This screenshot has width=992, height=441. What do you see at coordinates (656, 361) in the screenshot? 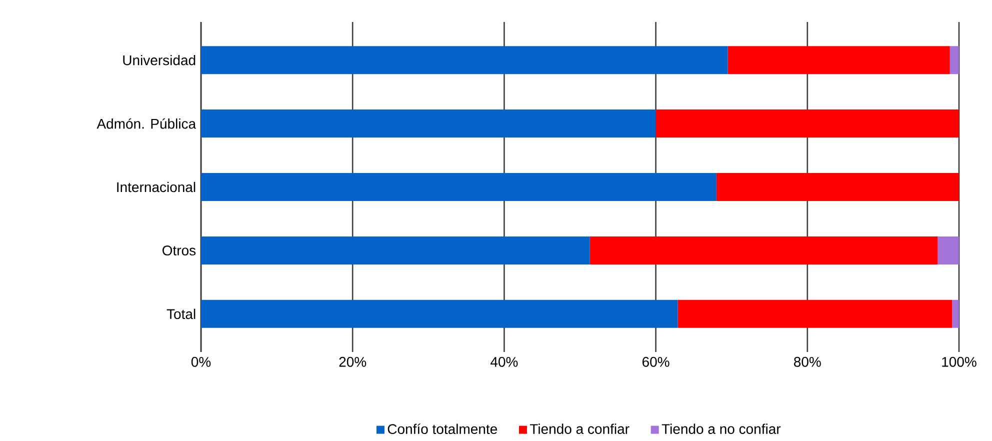
I see `x-tick-label: 60%` at bounding box center [656, 361].